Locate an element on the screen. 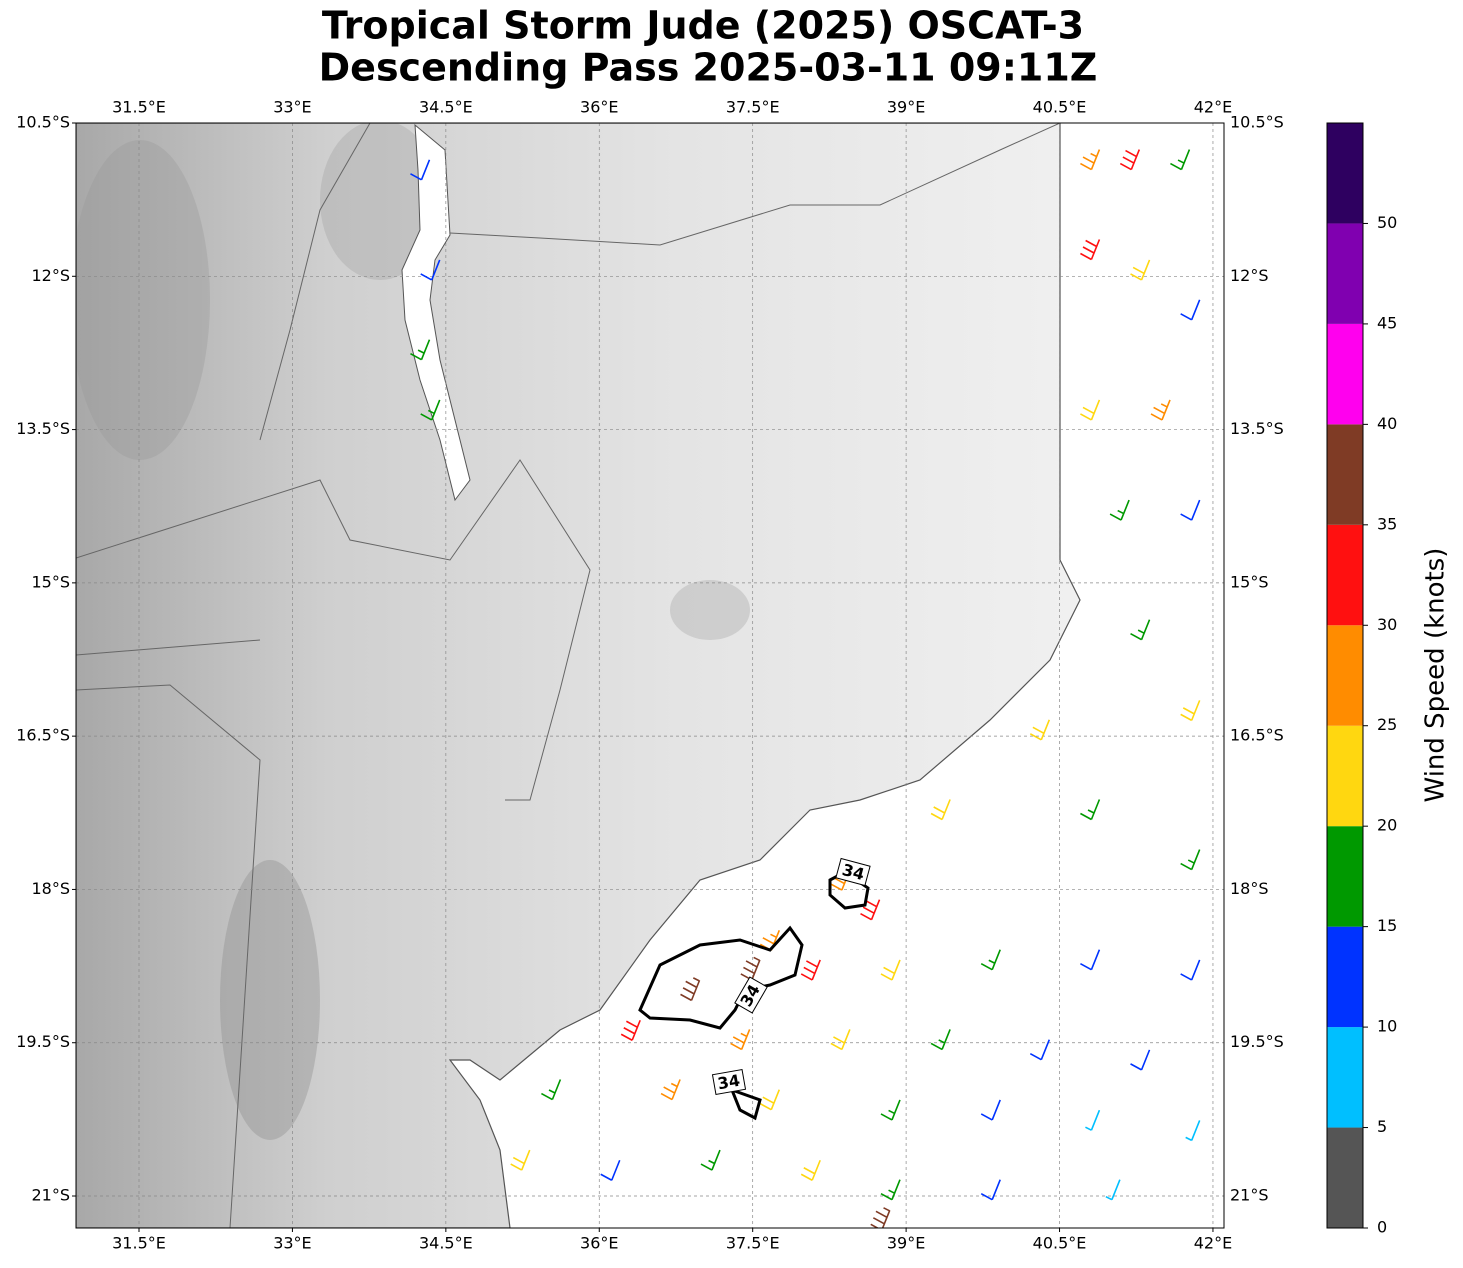 The height and width of the screenshot is (1268, 1463). y-tick-label-right: 13.5°S is located at coordinates (1257, 428).